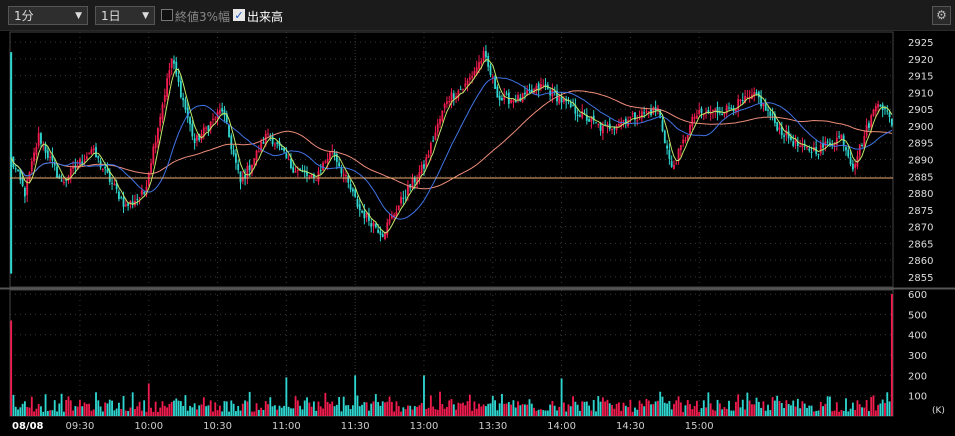  I want to click on chevron-down-icon: ▼, so click(145, 16).